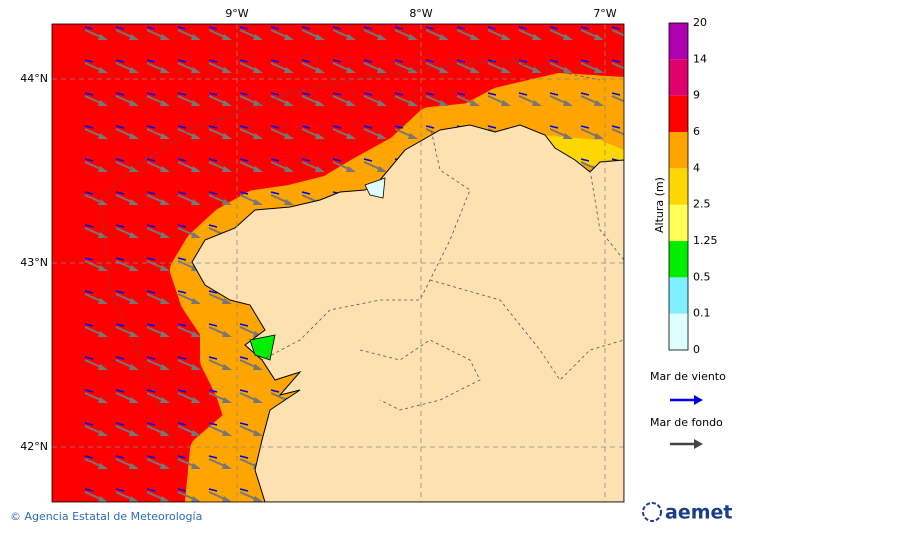 The height and width of the screenshot is (537, 900). What do you see at coordinates (696, 131) in the screenshot?
I see `colorbar-label: 6` at bounding box center [696, 131].